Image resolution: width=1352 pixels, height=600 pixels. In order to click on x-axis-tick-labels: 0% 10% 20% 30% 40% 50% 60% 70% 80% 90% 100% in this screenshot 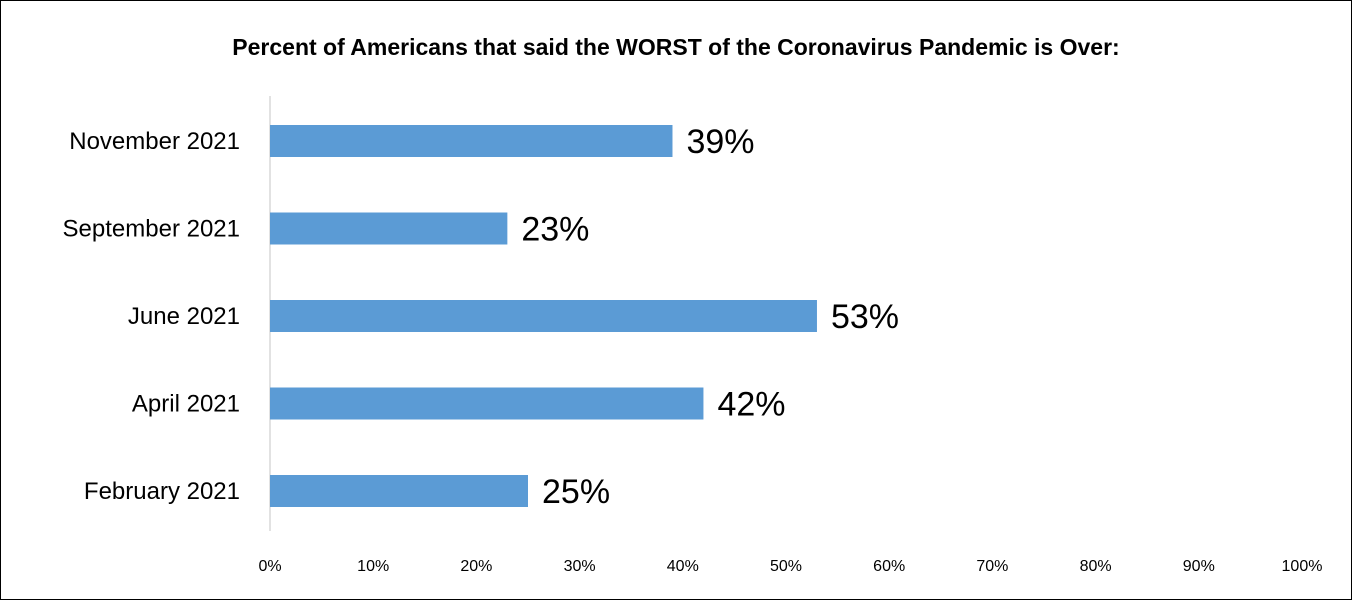, I will do `click(790, 566)`.